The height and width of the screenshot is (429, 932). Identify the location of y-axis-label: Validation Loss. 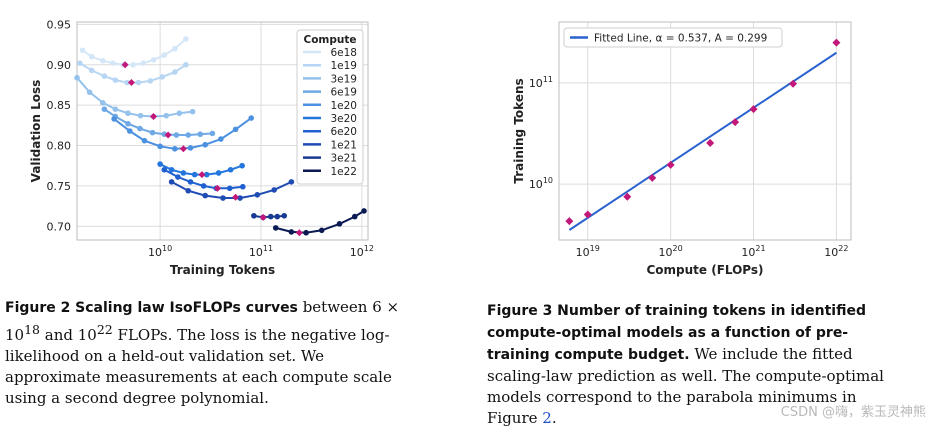
(36, 131).